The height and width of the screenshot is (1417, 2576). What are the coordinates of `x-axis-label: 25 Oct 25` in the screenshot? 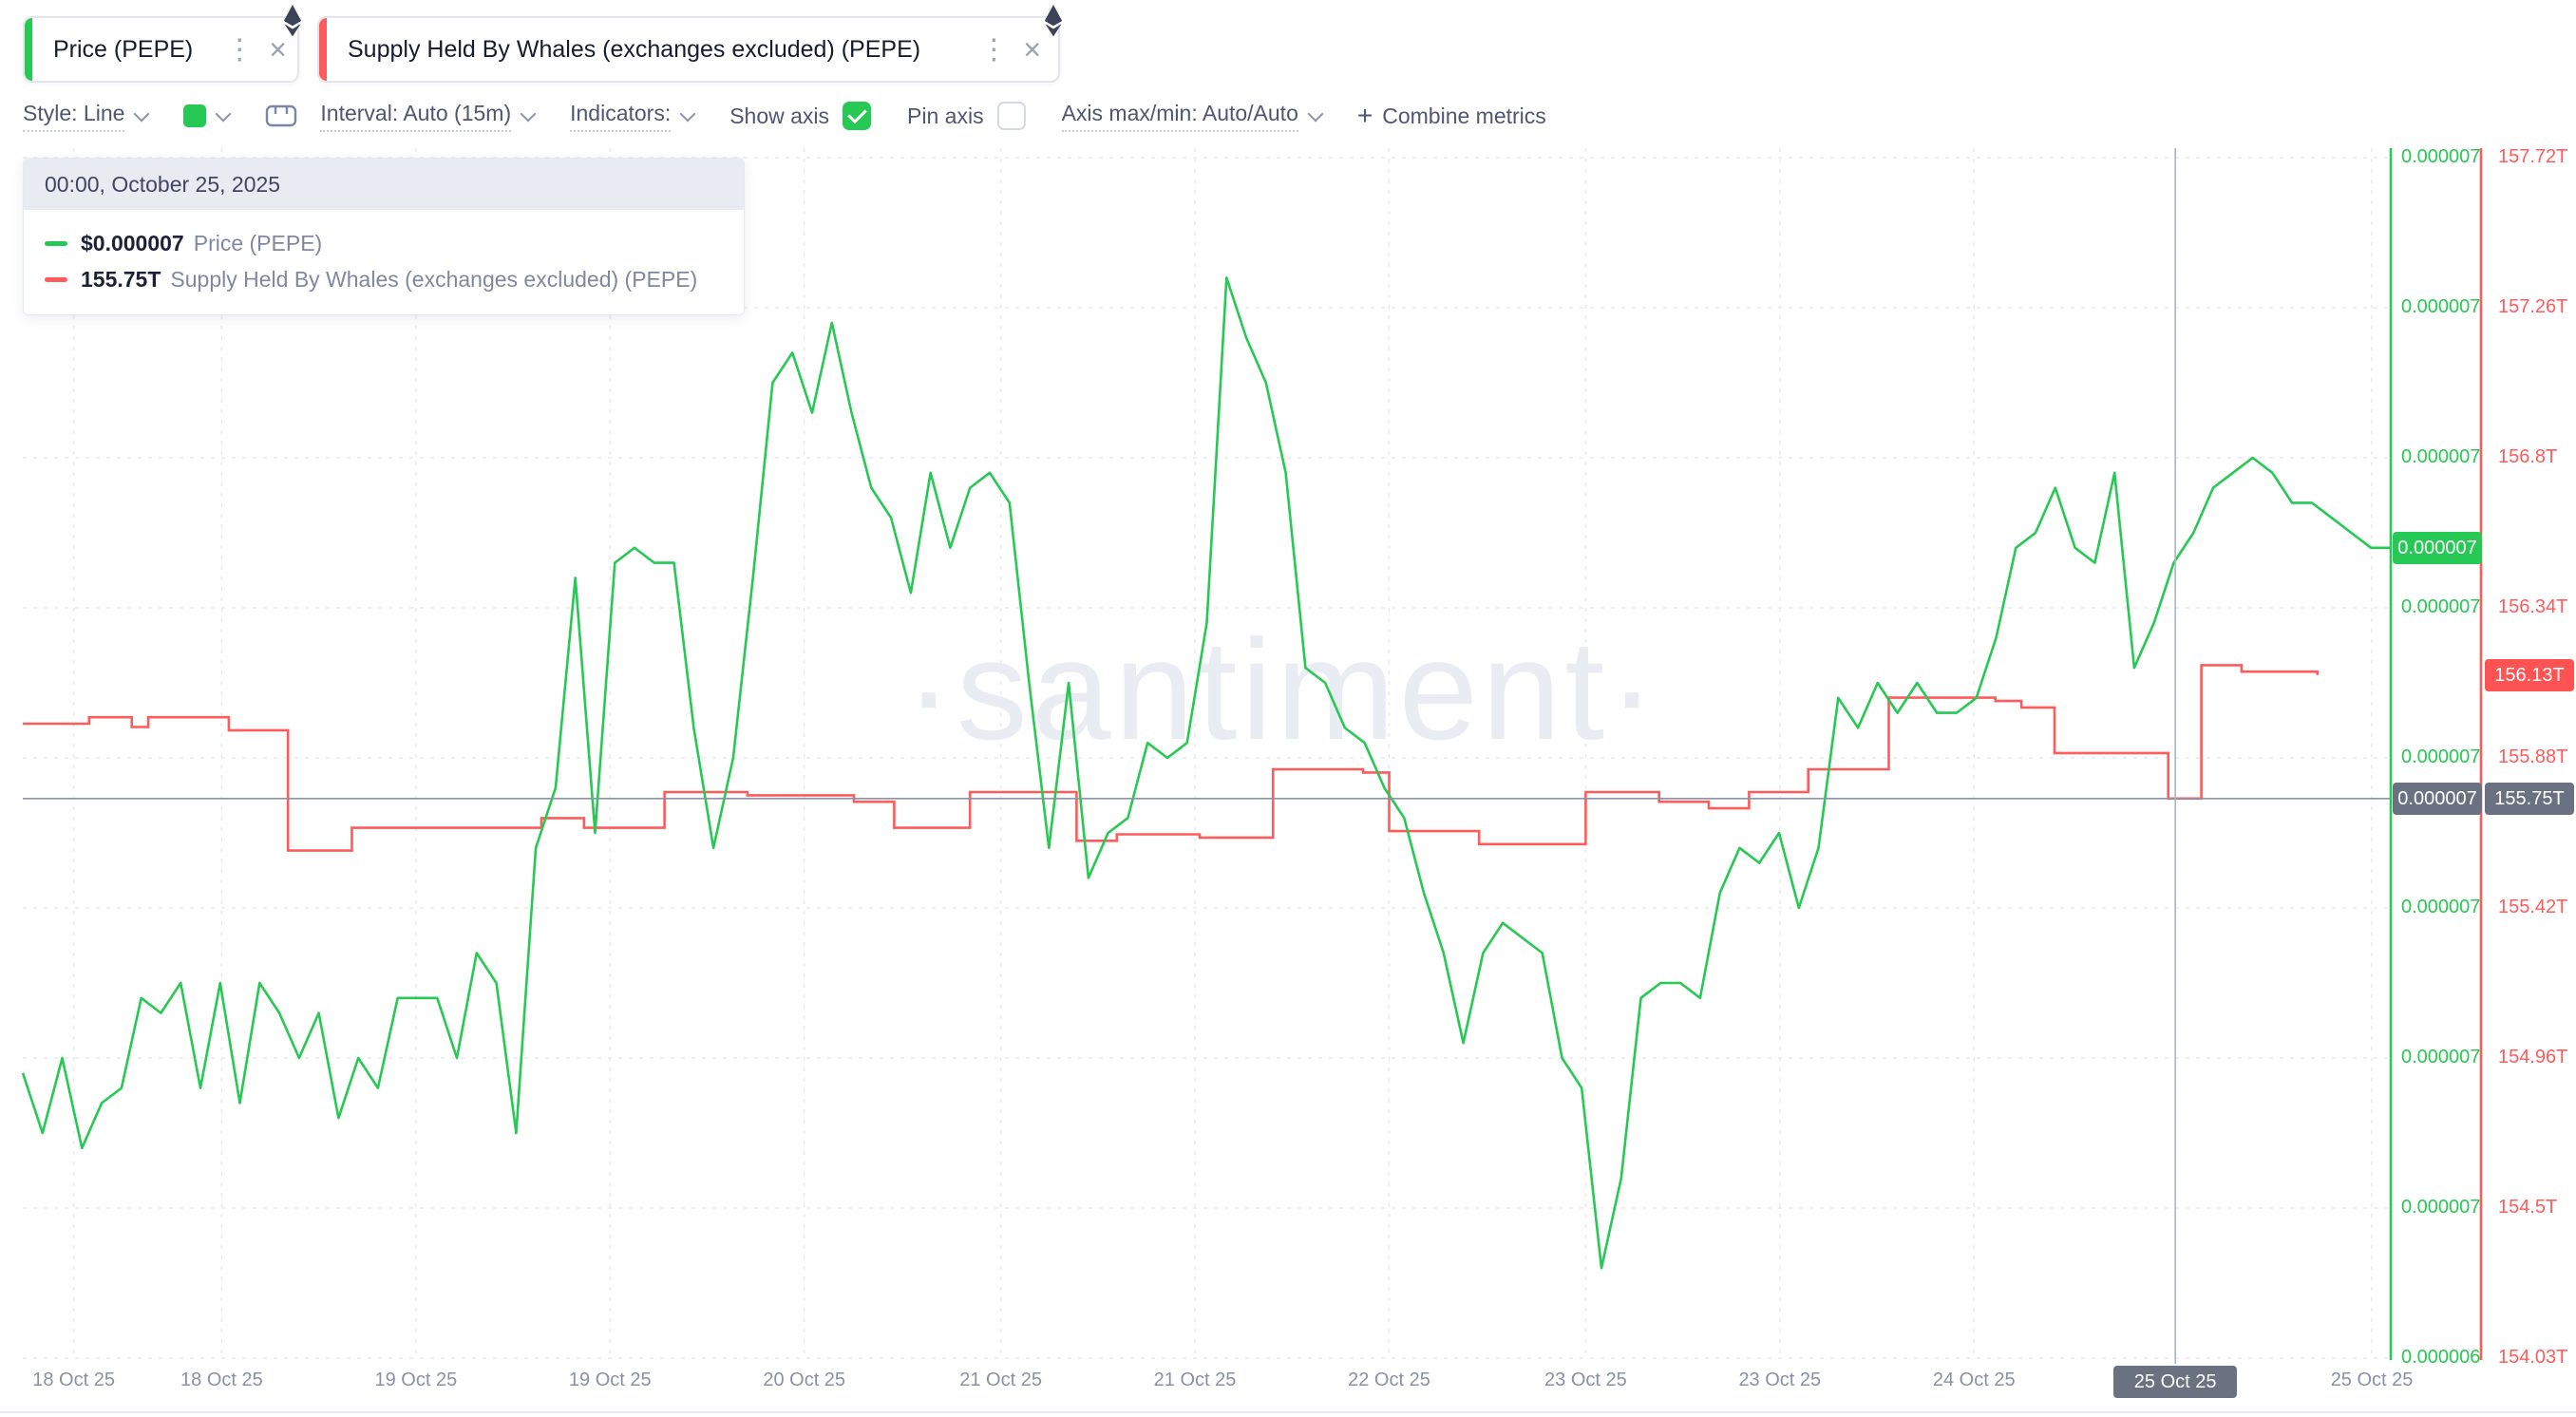 It's located at (2372, 1380).